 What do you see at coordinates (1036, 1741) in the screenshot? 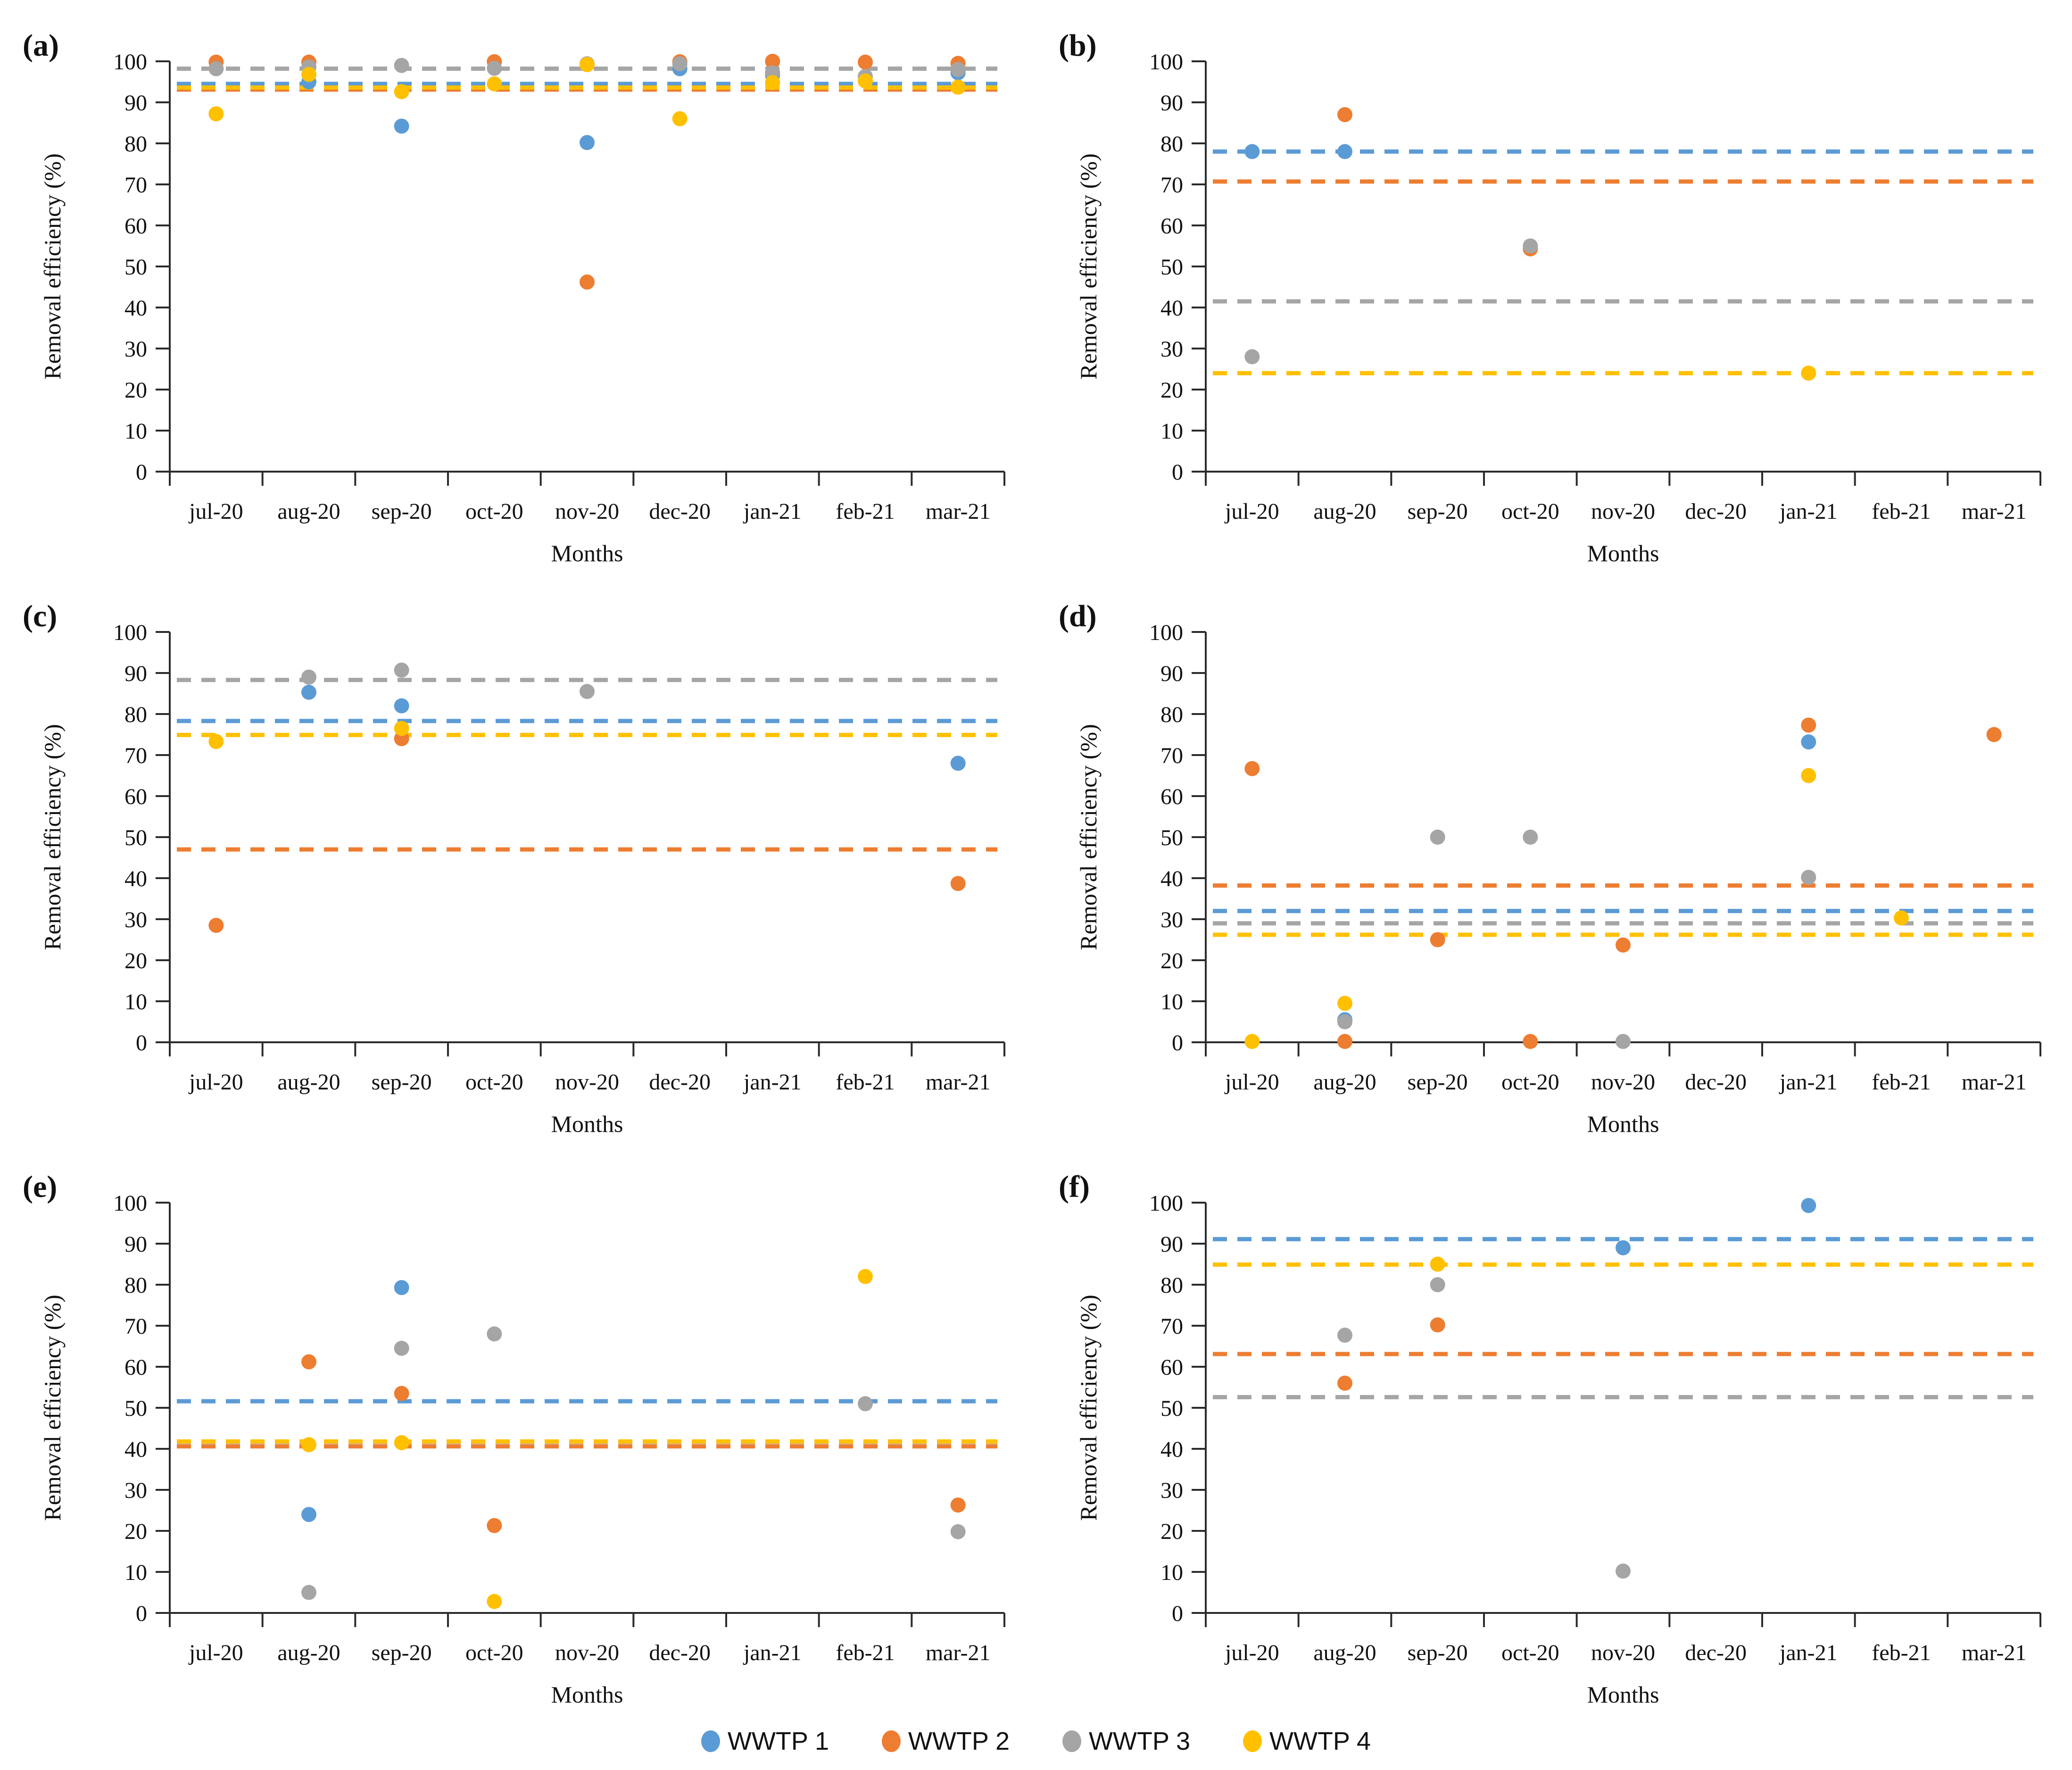
I see `legend: WWTP 1 WWTP 2 WWTP 3 WWTP 4` at bounding box center [1036, 1741].